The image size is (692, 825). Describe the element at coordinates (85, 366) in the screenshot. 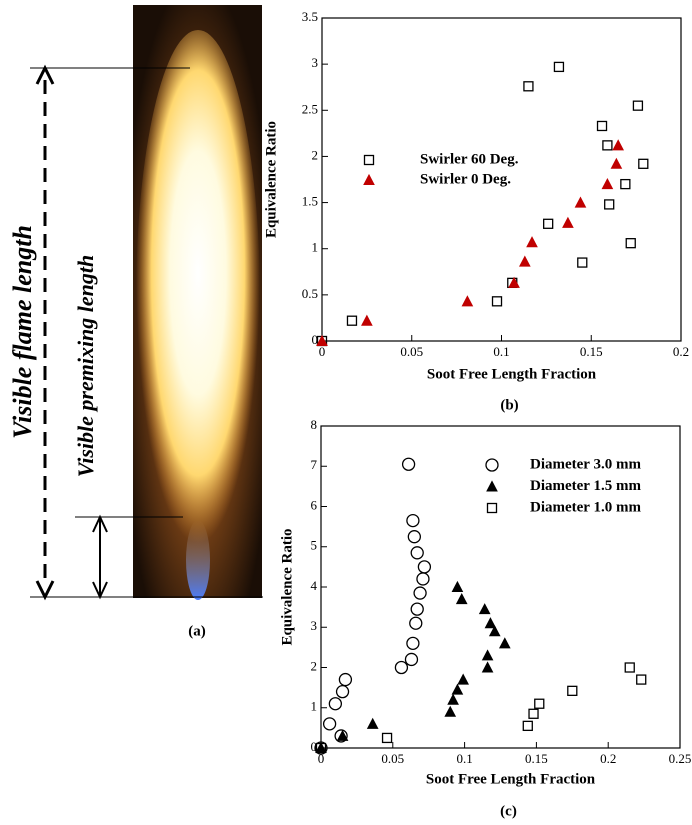

I see `premixing-length-label: Visible premixing length` at that location.